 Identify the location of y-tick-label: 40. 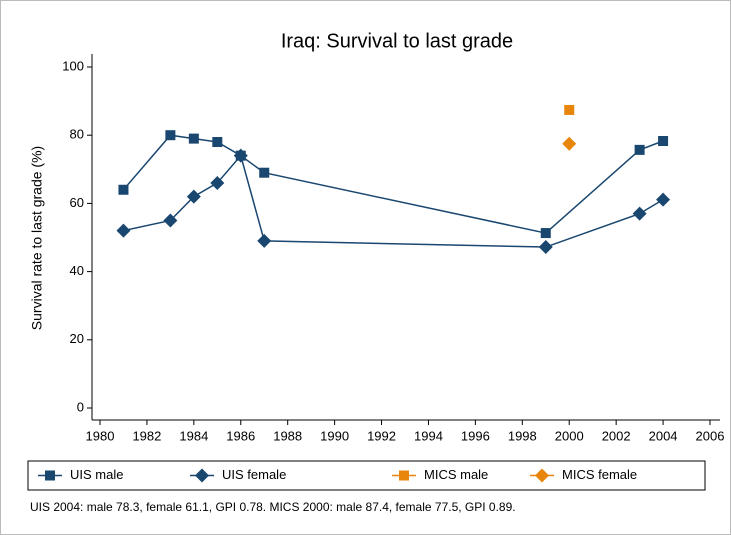
(77, 270).